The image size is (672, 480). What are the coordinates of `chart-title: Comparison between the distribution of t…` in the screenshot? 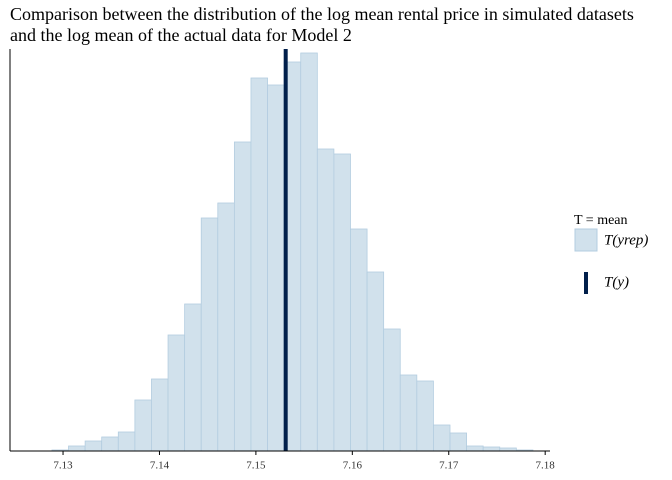 It's located at (322, 24).